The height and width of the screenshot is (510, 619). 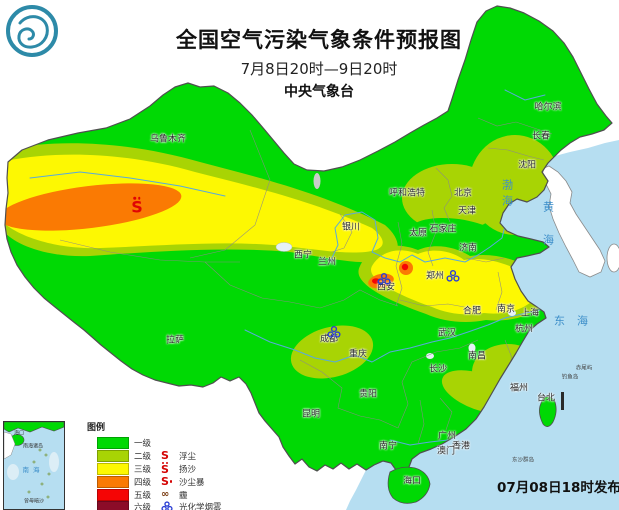 I want to click on city-label: 杭州, so click(x=524, y=329).